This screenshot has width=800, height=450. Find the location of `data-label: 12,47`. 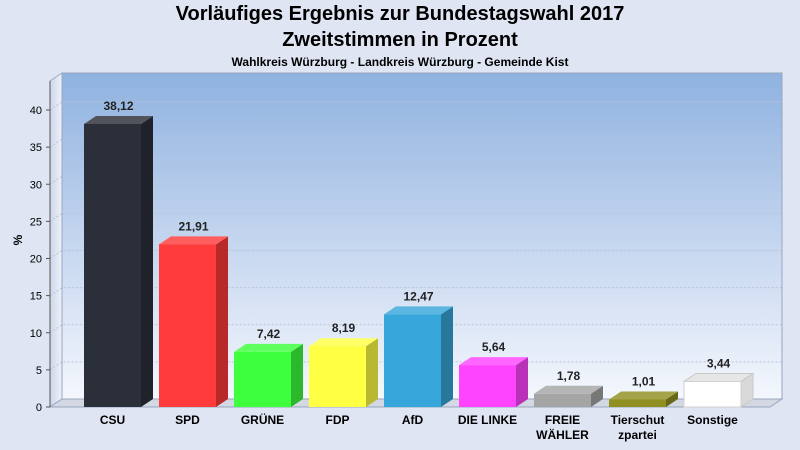

data-label: 12,47 is located at coordinates (418, 296).